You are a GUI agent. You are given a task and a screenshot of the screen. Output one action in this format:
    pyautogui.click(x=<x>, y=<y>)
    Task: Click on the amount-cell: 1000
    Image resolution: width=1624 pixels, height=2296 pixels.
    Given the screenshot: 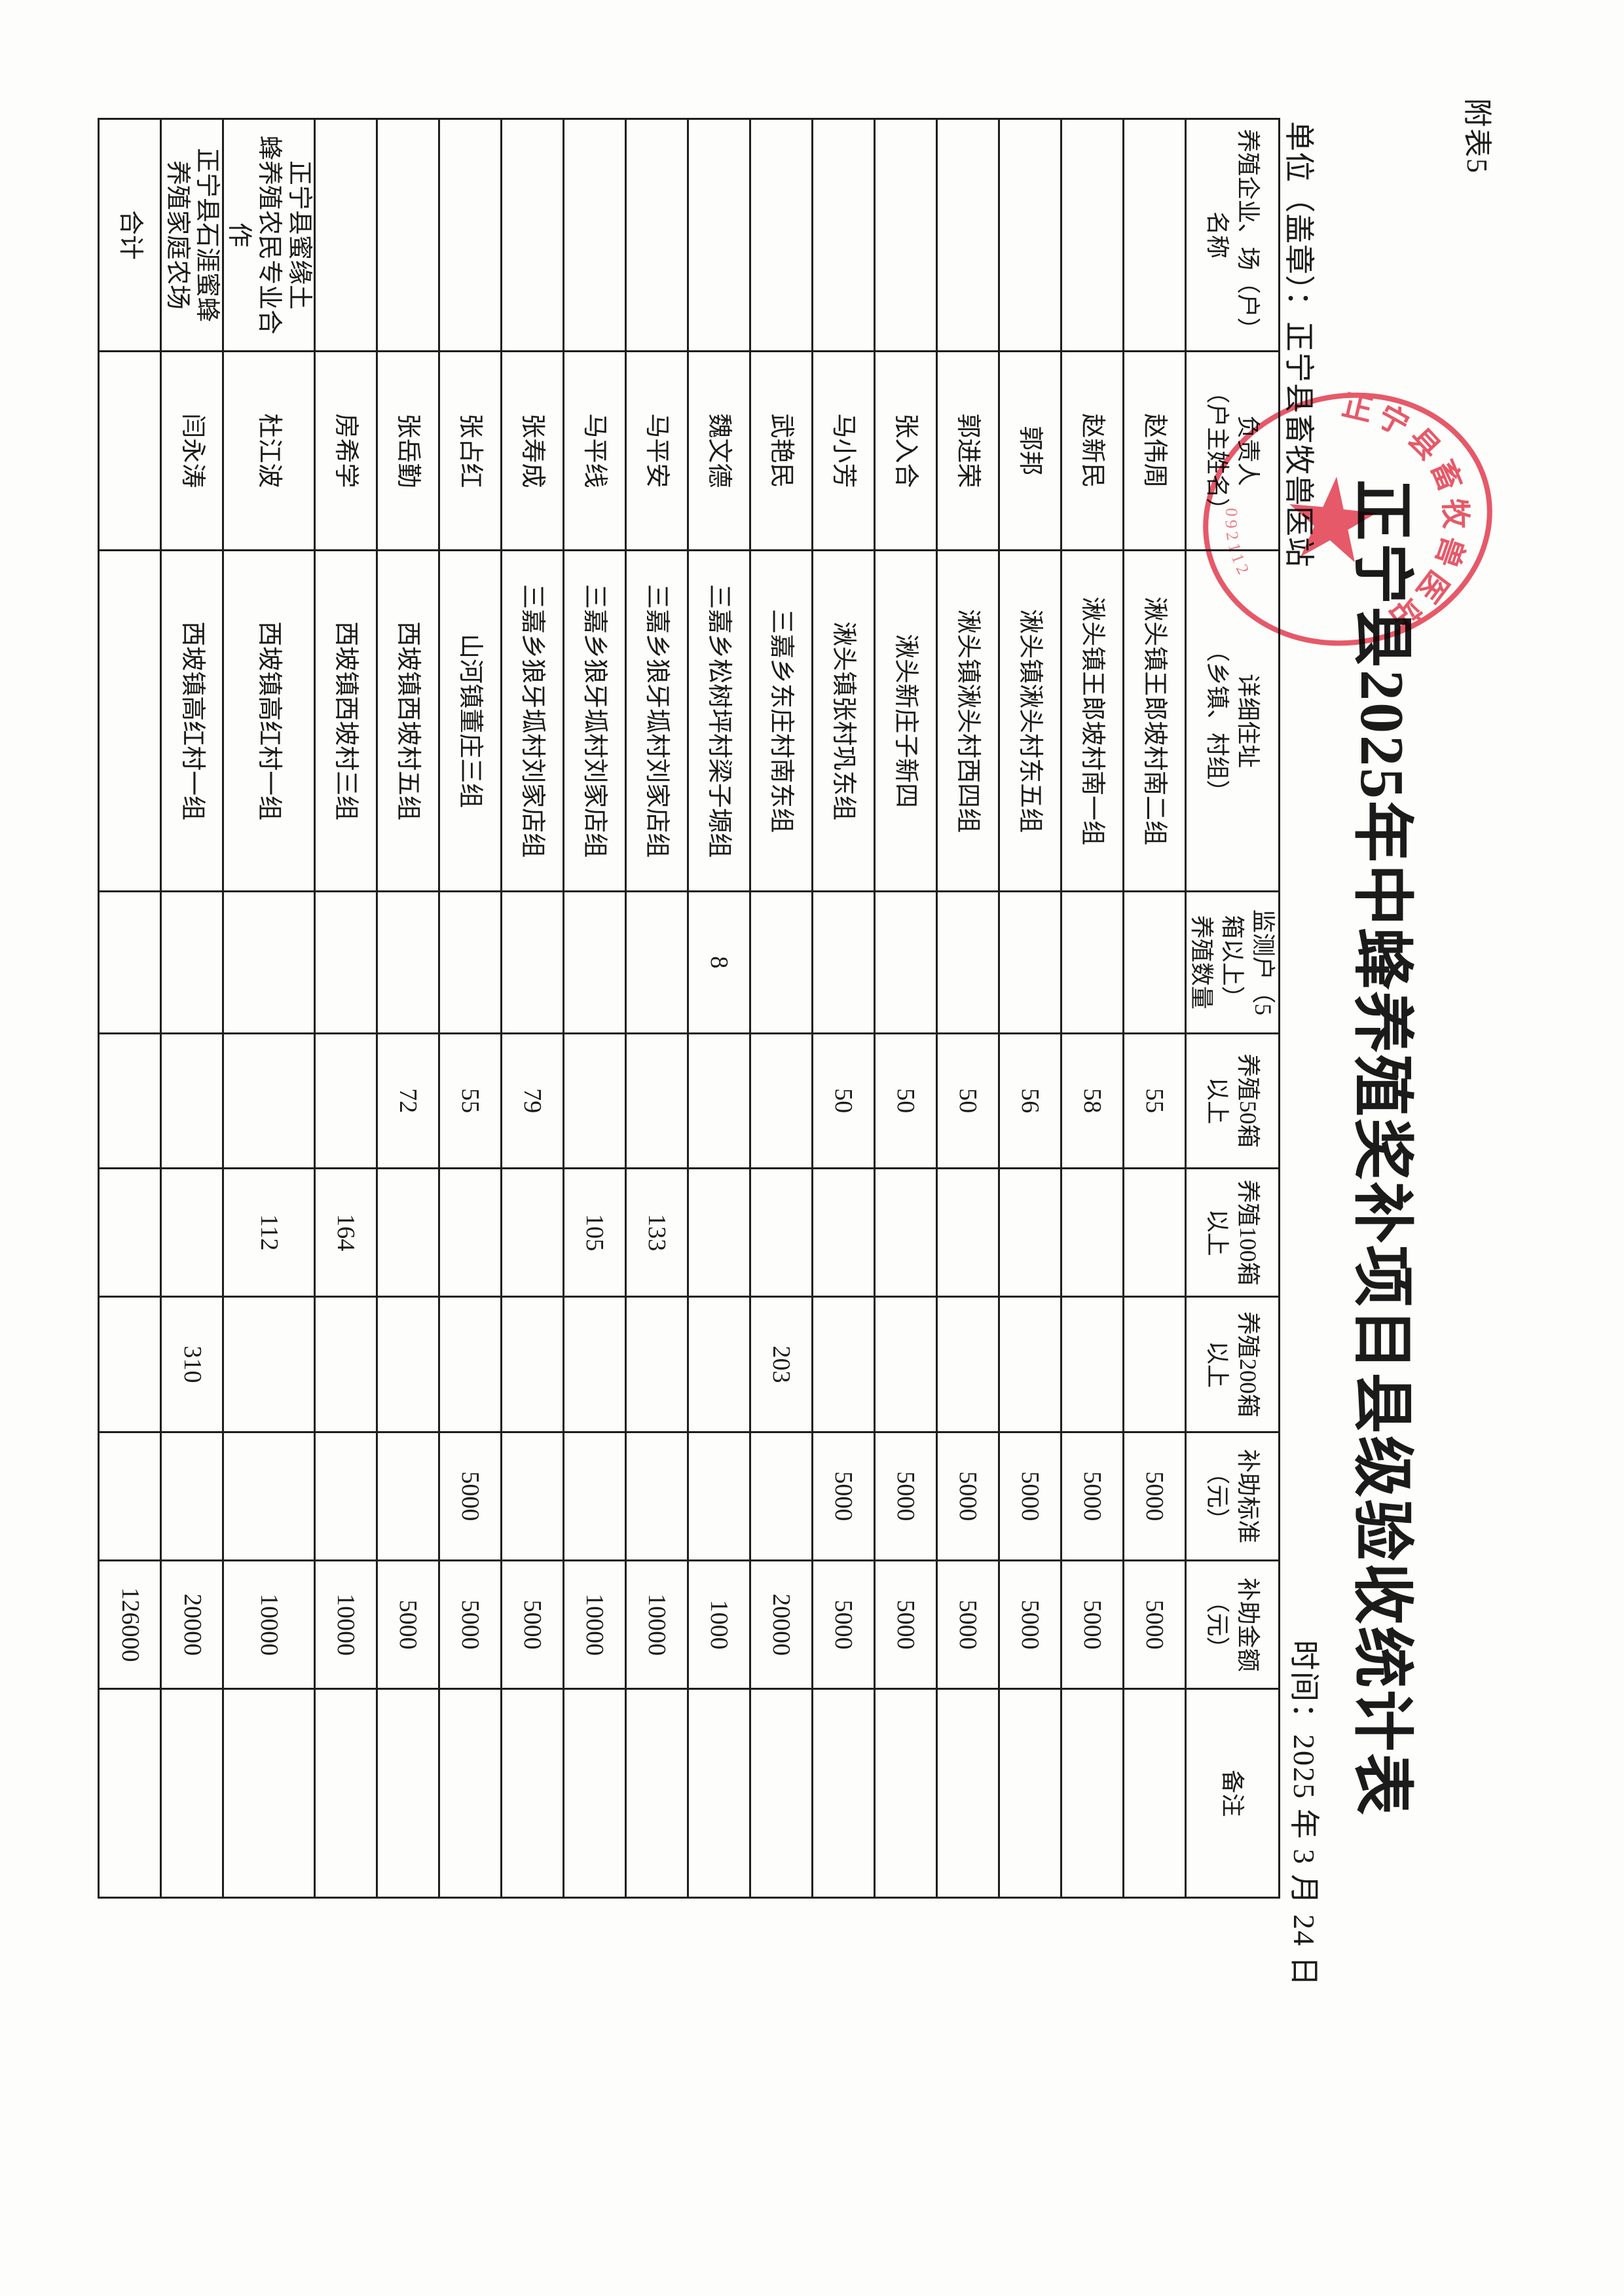 What is the action you would take?
    pyautogui.click(x=719, y=1624)
    